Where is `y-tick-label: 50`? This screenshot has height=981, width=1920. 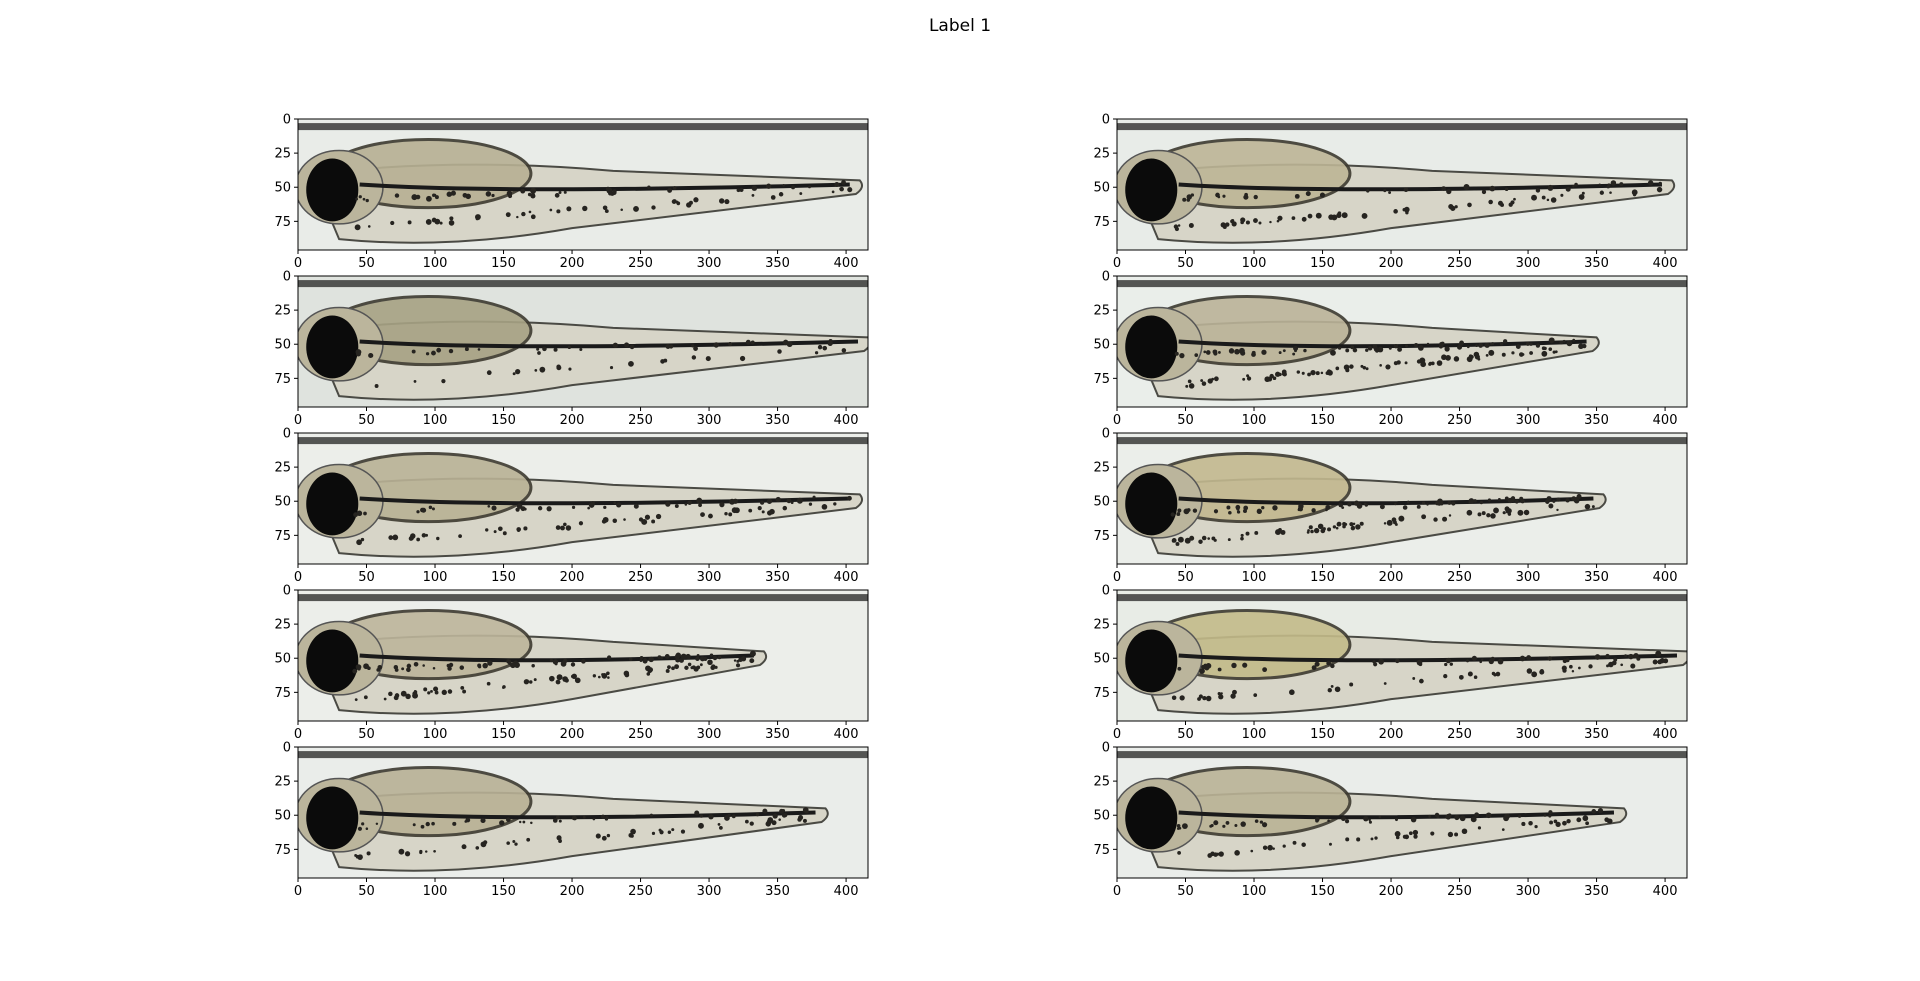
y-tick-label: 50 is located at coordinates (1101, 188).